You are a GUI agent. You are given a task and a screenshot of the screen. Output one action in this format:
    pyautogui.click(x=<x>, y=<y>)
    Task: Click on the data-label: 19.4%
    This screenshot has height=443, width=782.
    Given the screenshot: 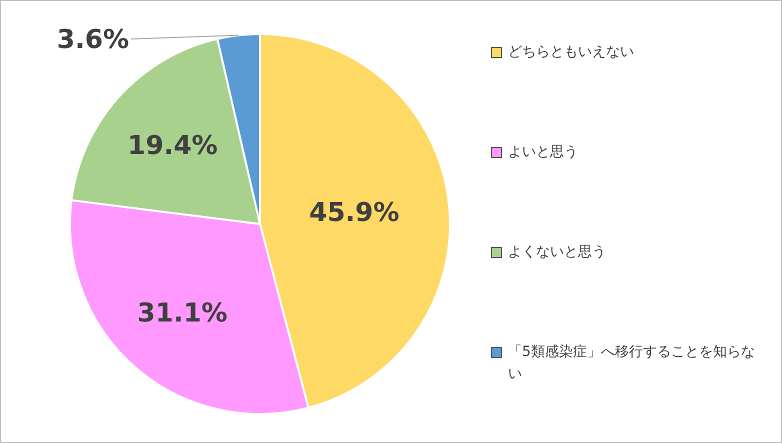 What is the action you would take?
    pyautogui.click(x=173, y=145)
    